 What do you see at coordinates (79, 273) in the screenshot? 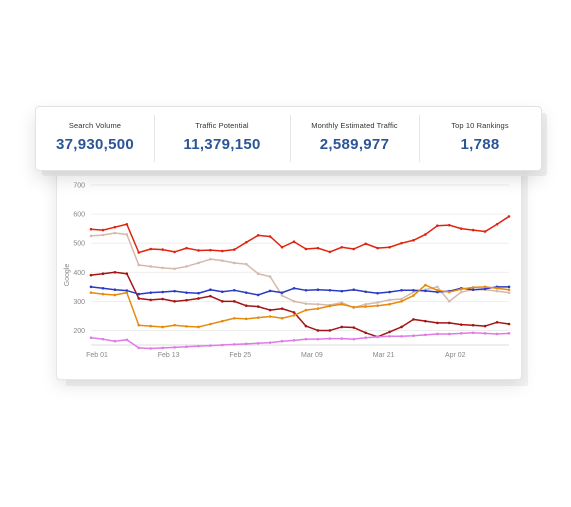
I see `y-tick-label: 400` at bounding box center [79, 273].